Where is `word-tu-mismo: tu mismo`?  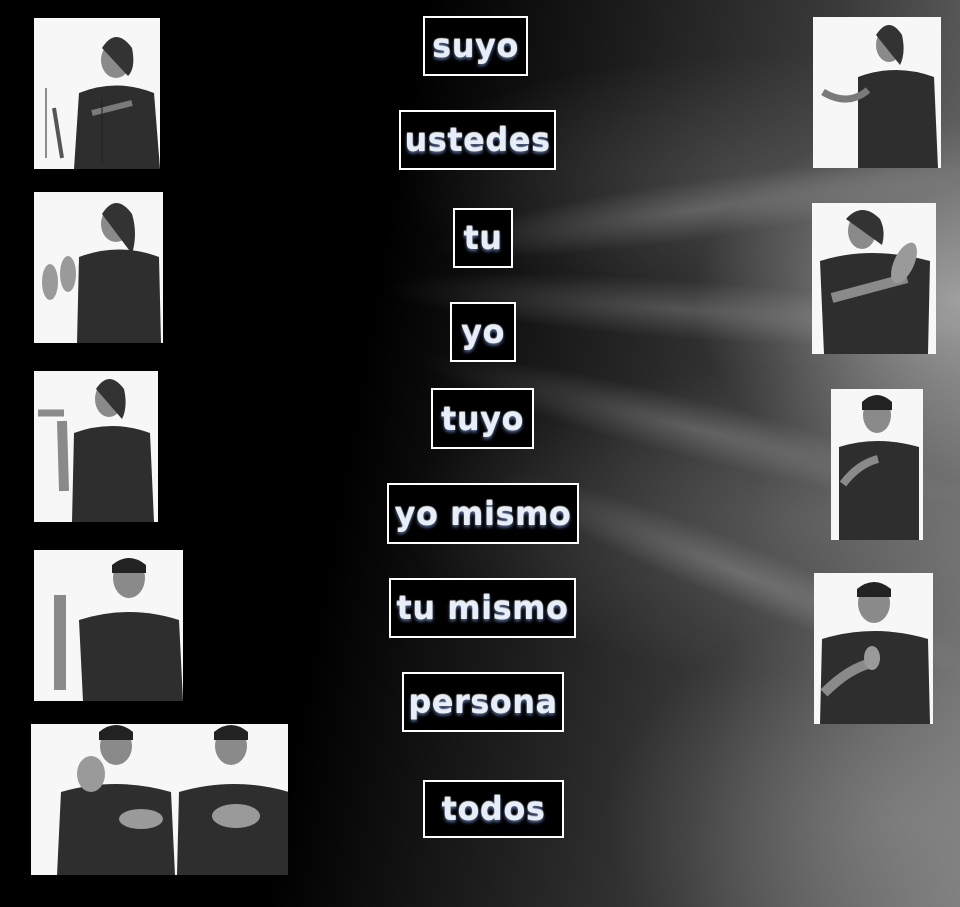 word-tu-mismo: tu mismo is located at coordinates (482, 608).